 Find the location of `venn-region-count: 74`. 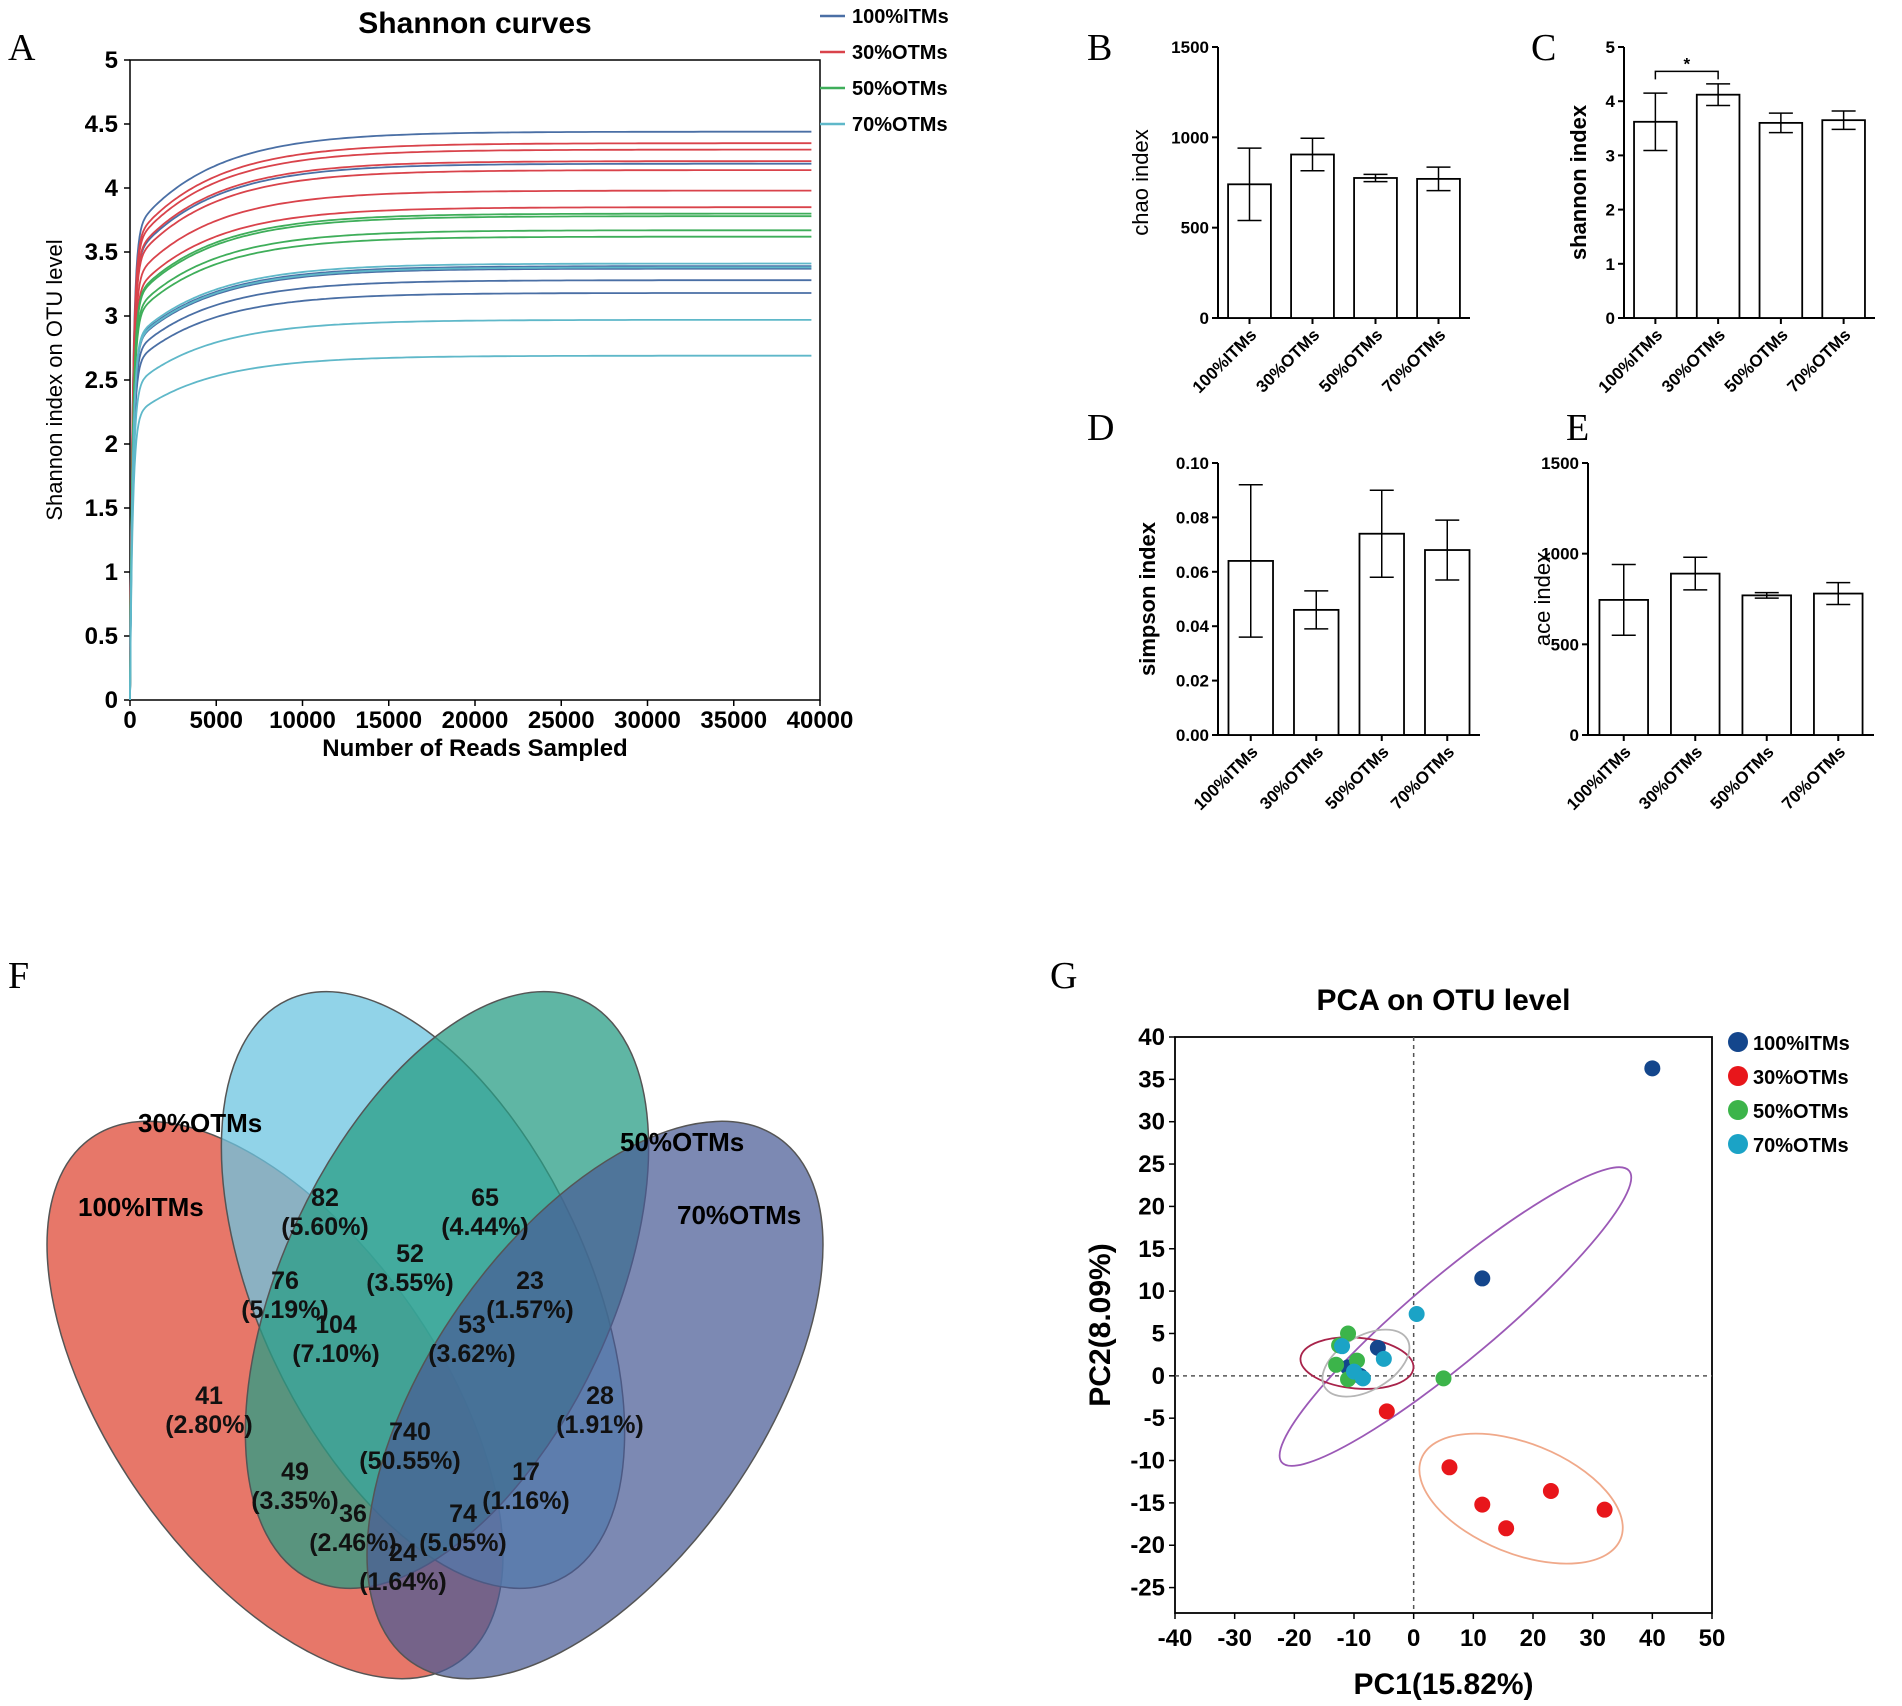

venn-region-count: 74 is located at coordinates (463, 1514).